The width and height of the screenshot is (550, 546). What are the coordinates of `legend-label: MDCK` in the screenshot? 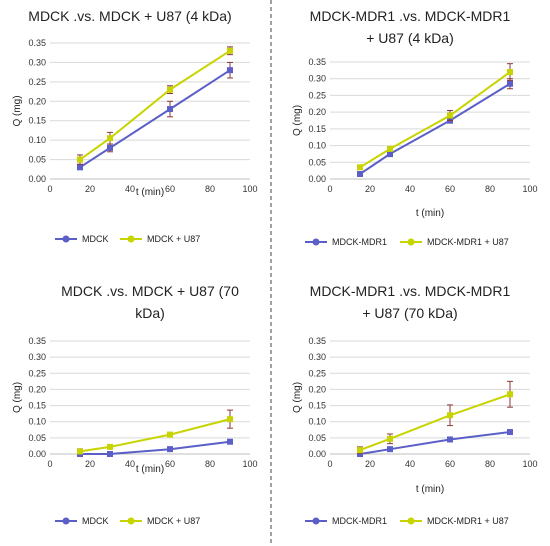 It's located at (95, 521).